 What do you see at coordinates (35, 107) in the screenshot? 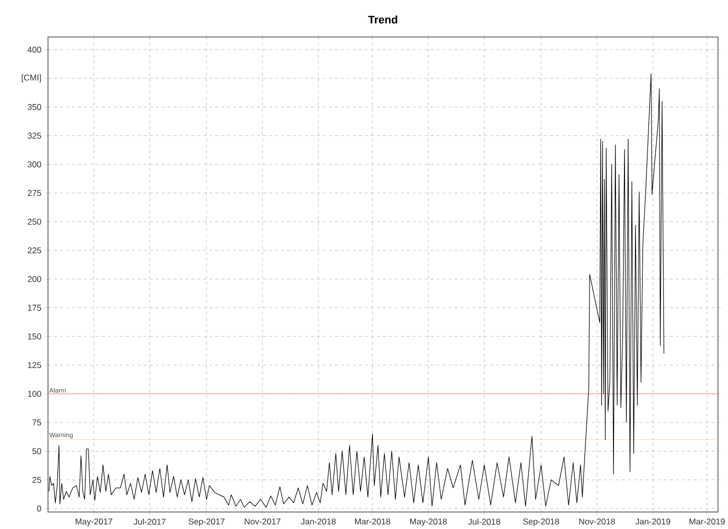
I see `y-tick-label: 350` at bounding box center [35, 107].